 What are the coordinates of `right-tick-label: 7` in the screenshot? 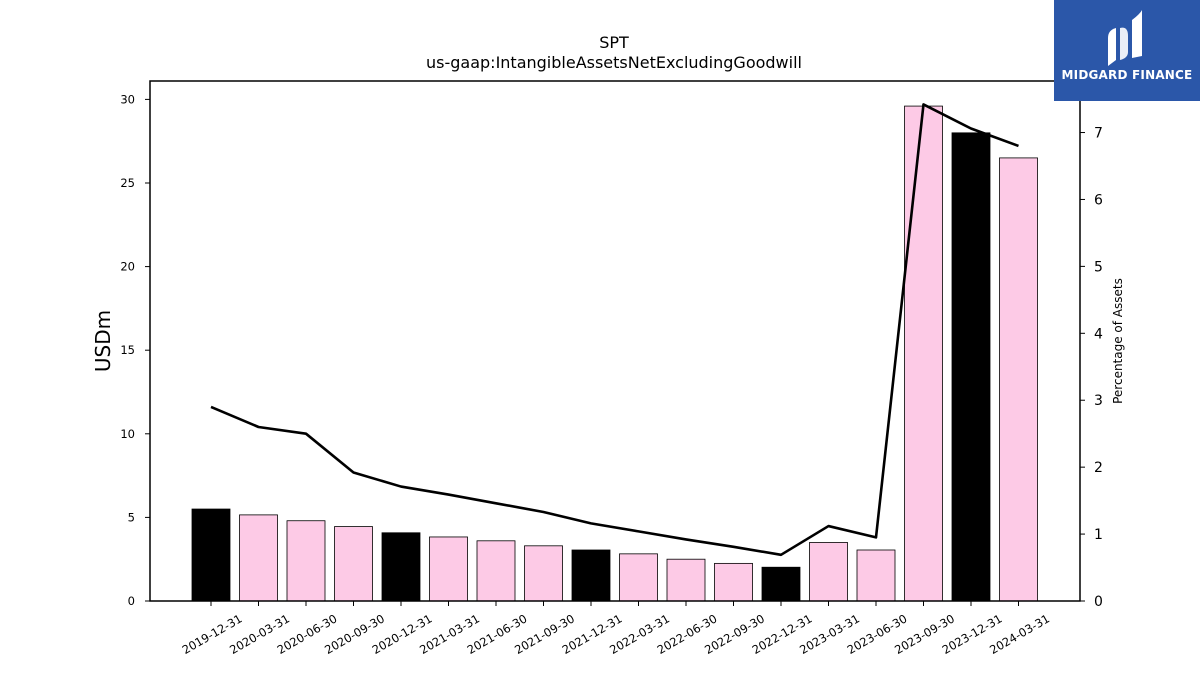 It's located at (1098, 134).